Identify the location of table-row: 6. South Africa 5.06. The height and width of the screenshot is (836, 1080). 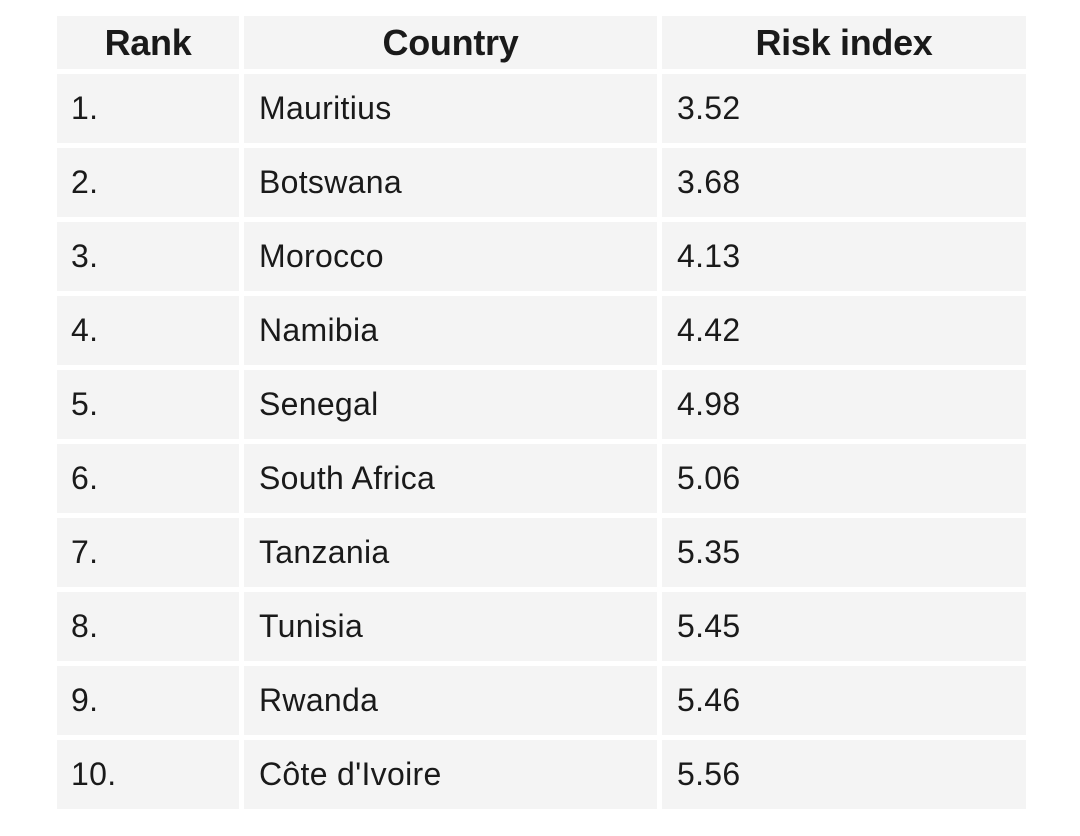
(541, 478).